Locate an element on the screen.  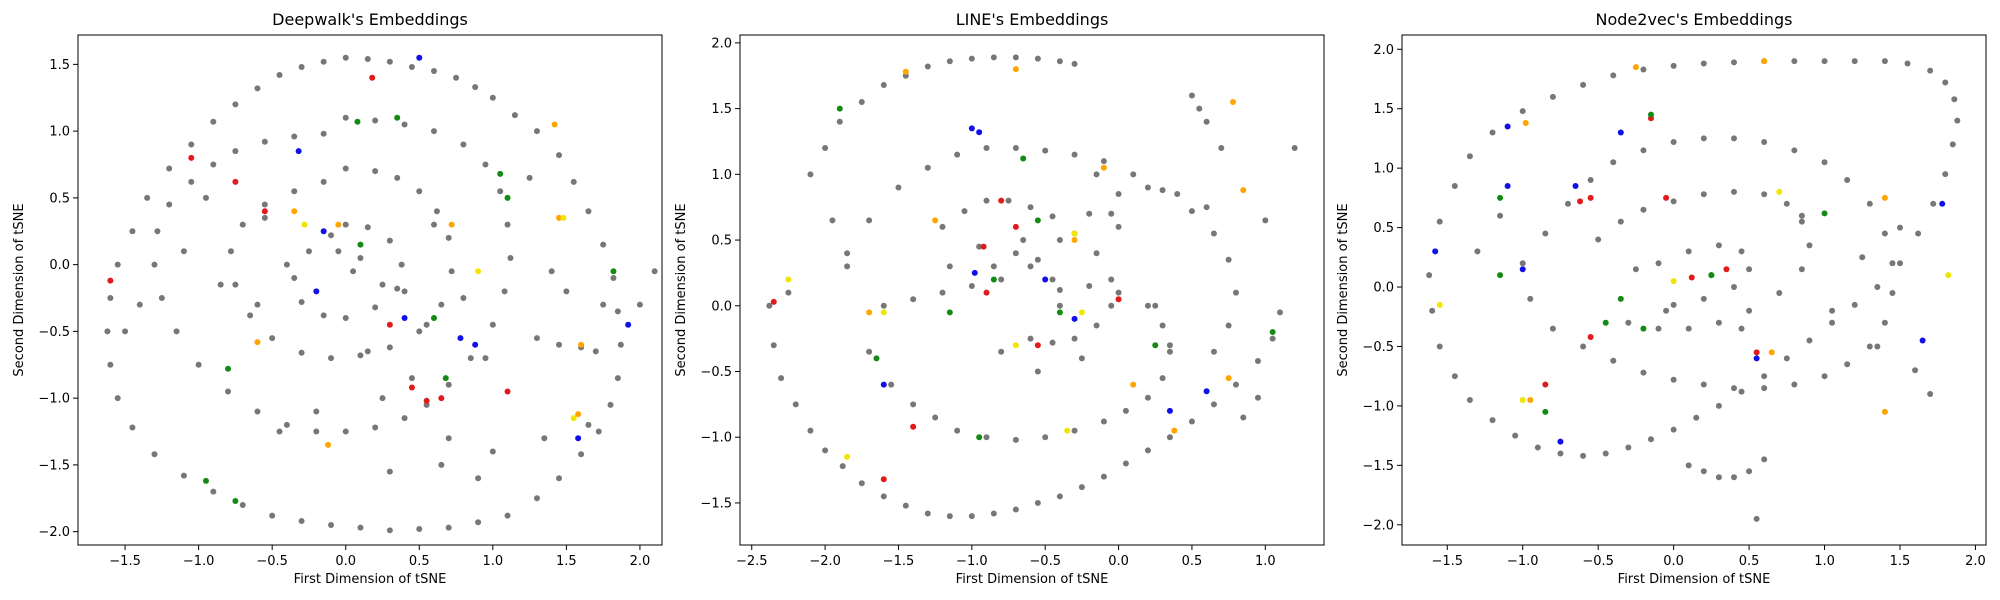
y-tick-label: 1.5 is located at coordinates (721, 109).